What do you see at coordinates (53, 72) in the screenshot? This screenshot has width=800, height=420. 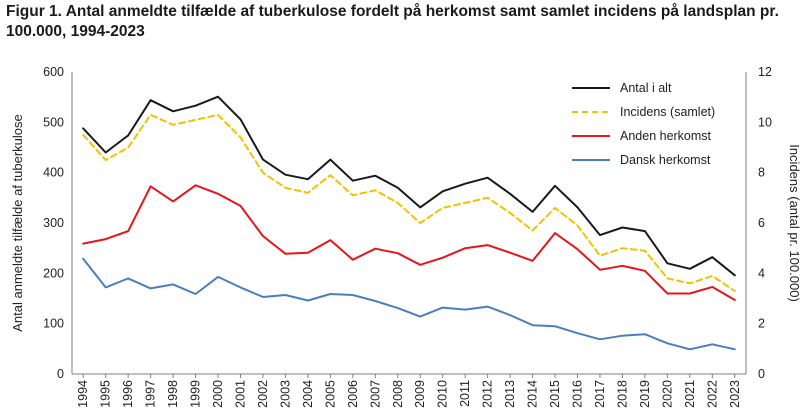 I see `y-left-tick-label: 600` at bounding box center [53, 72].